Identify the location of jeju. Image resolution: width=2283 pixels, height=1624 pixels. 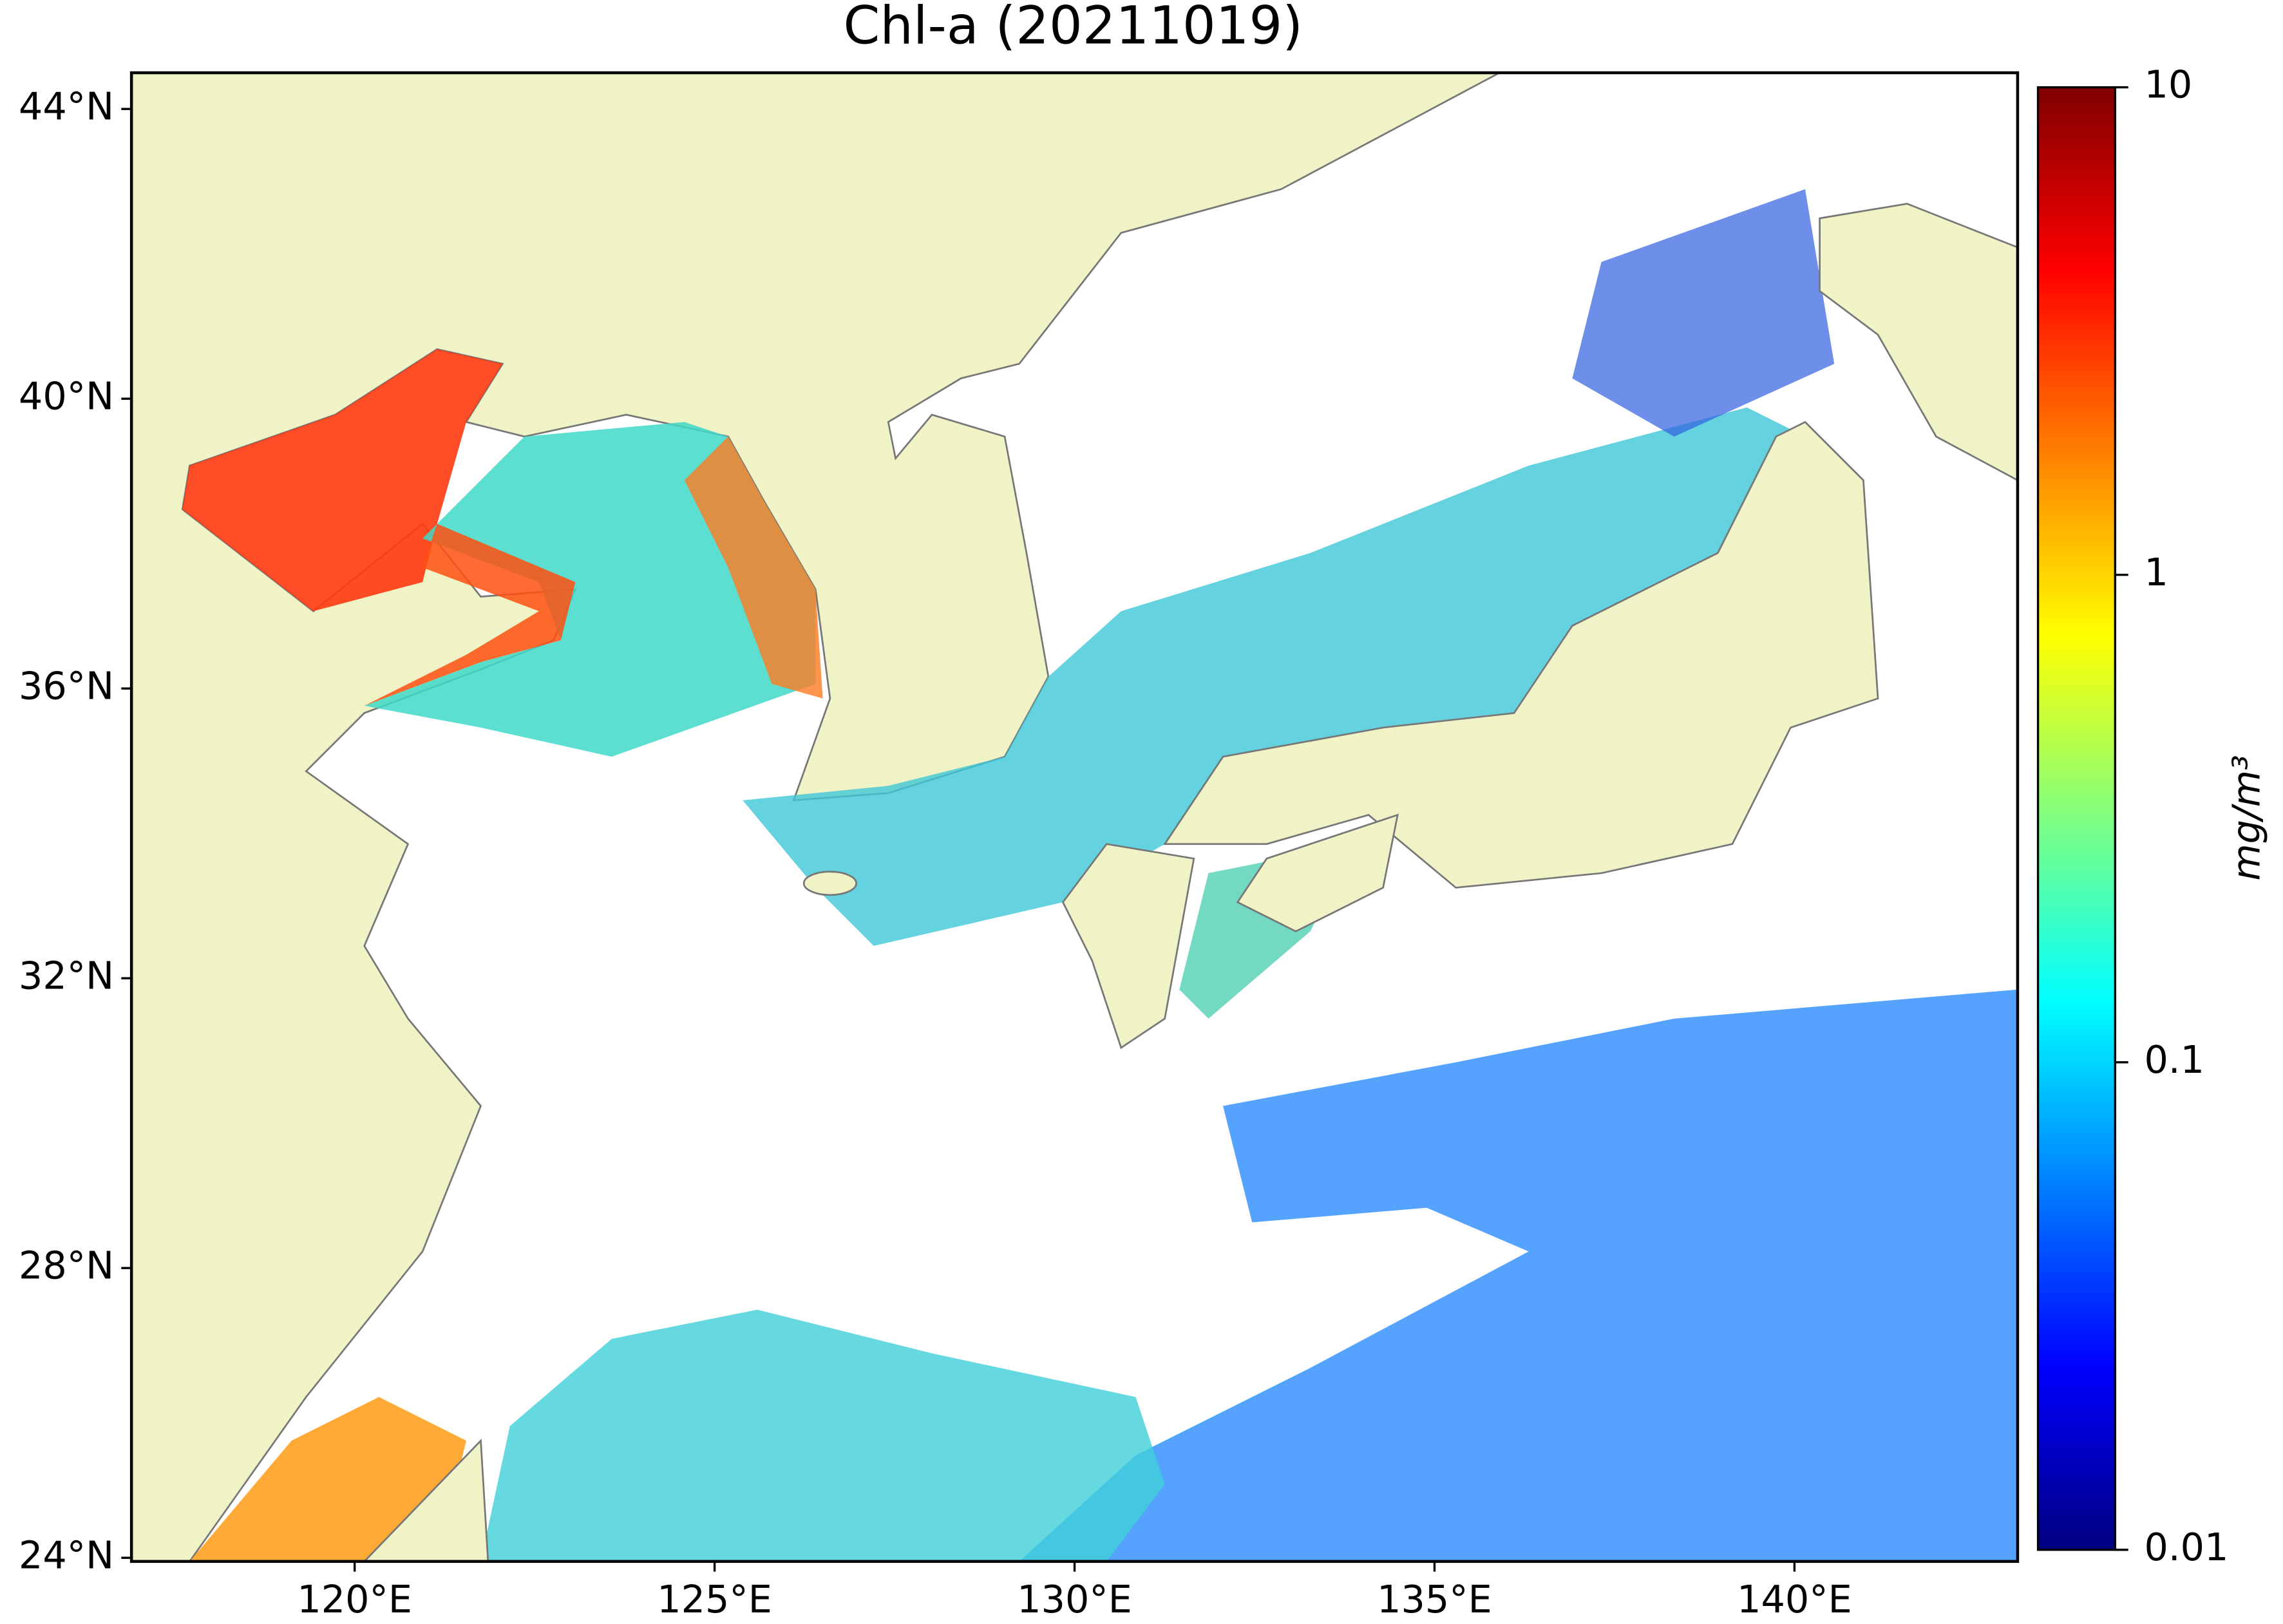
(829, 884).